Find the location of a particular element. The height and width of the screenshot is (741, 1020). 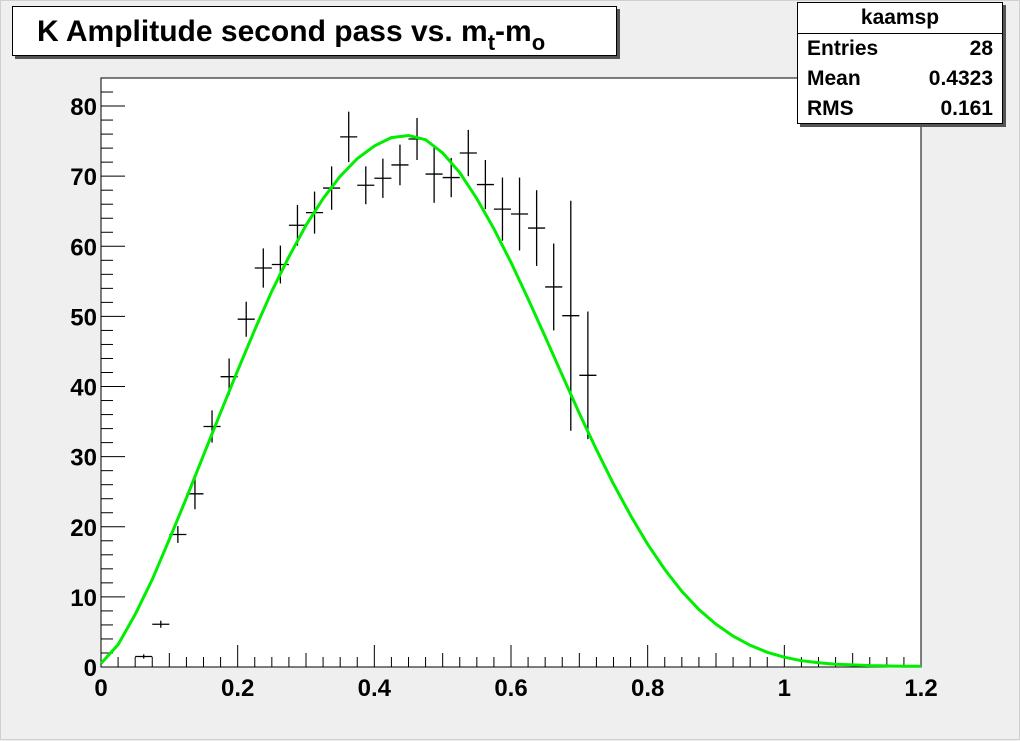

x-tick-label: 0.2 is located at coordinates (237, 688).